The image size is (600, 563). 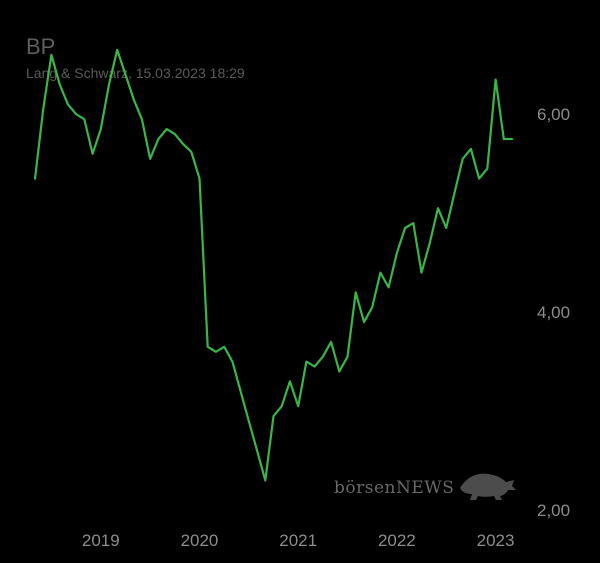 I want to click on y-tick-label: 4,00, so click(x=553, y=312).